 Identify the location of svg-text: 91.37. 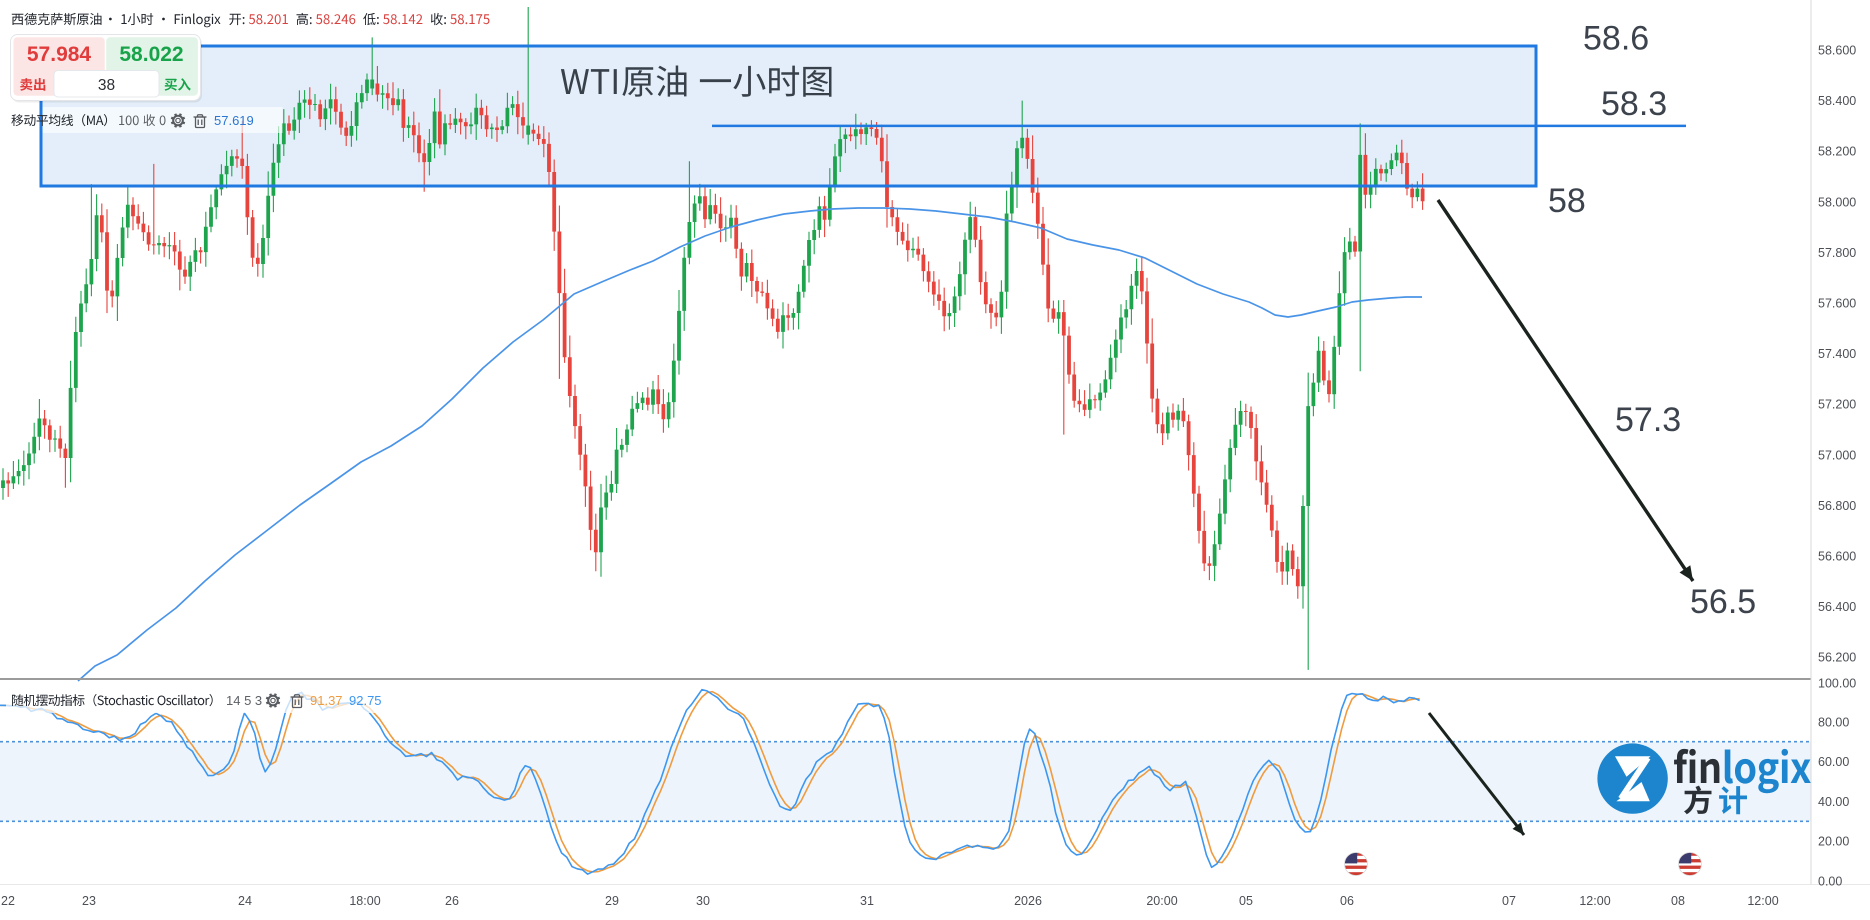
(326, 700).